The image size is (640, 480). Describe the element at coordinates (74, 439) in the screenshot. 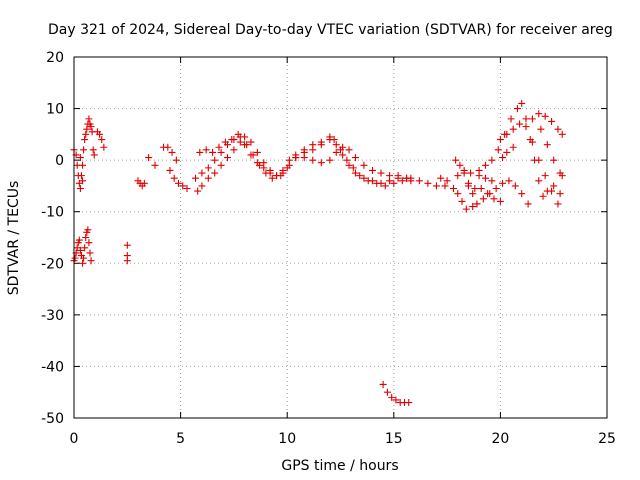

I see `x-tick-label: 0` at that location.